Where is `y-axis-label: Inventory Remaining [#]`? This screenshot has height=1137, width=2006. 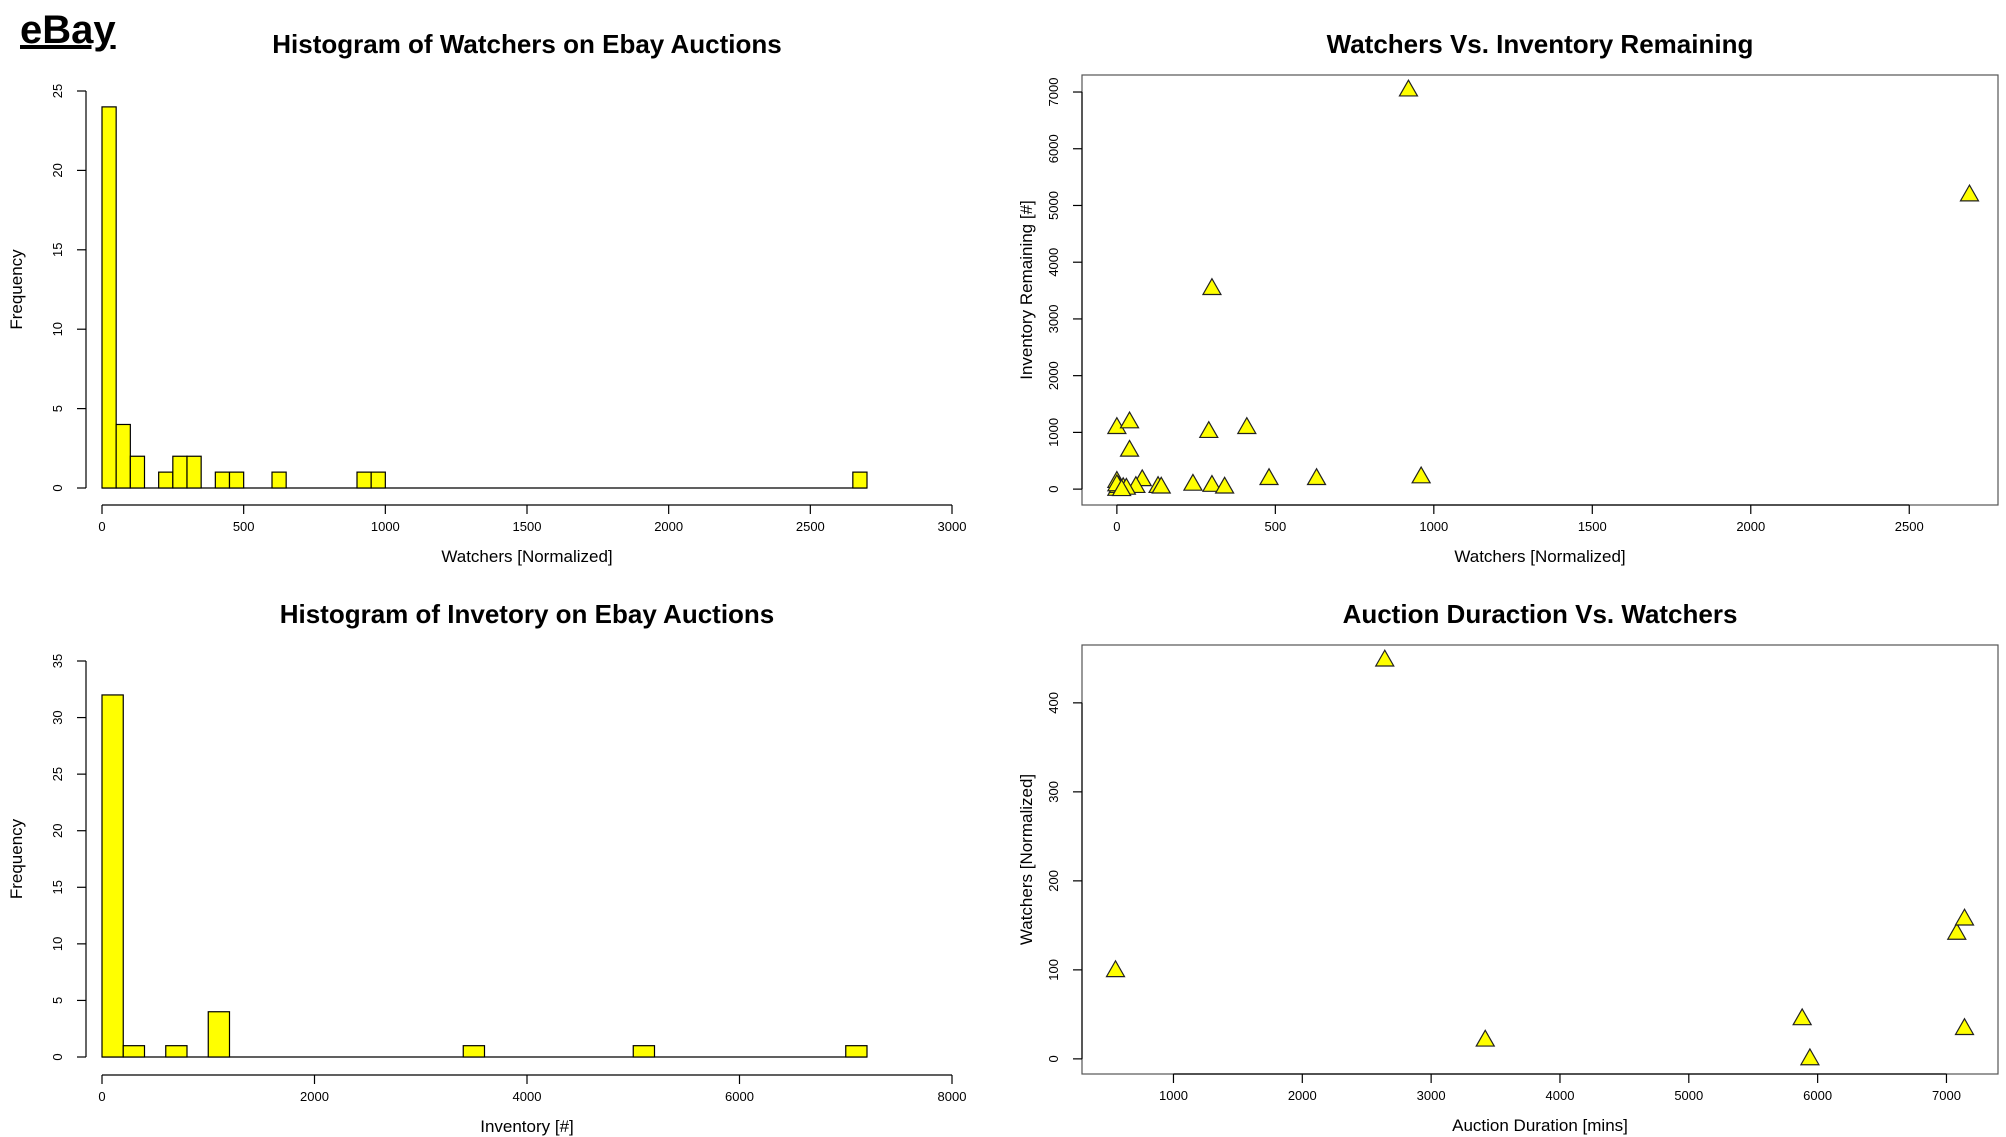 y-axis-label: Inventory Remaining [#] is located at coordinates (1026, 290).